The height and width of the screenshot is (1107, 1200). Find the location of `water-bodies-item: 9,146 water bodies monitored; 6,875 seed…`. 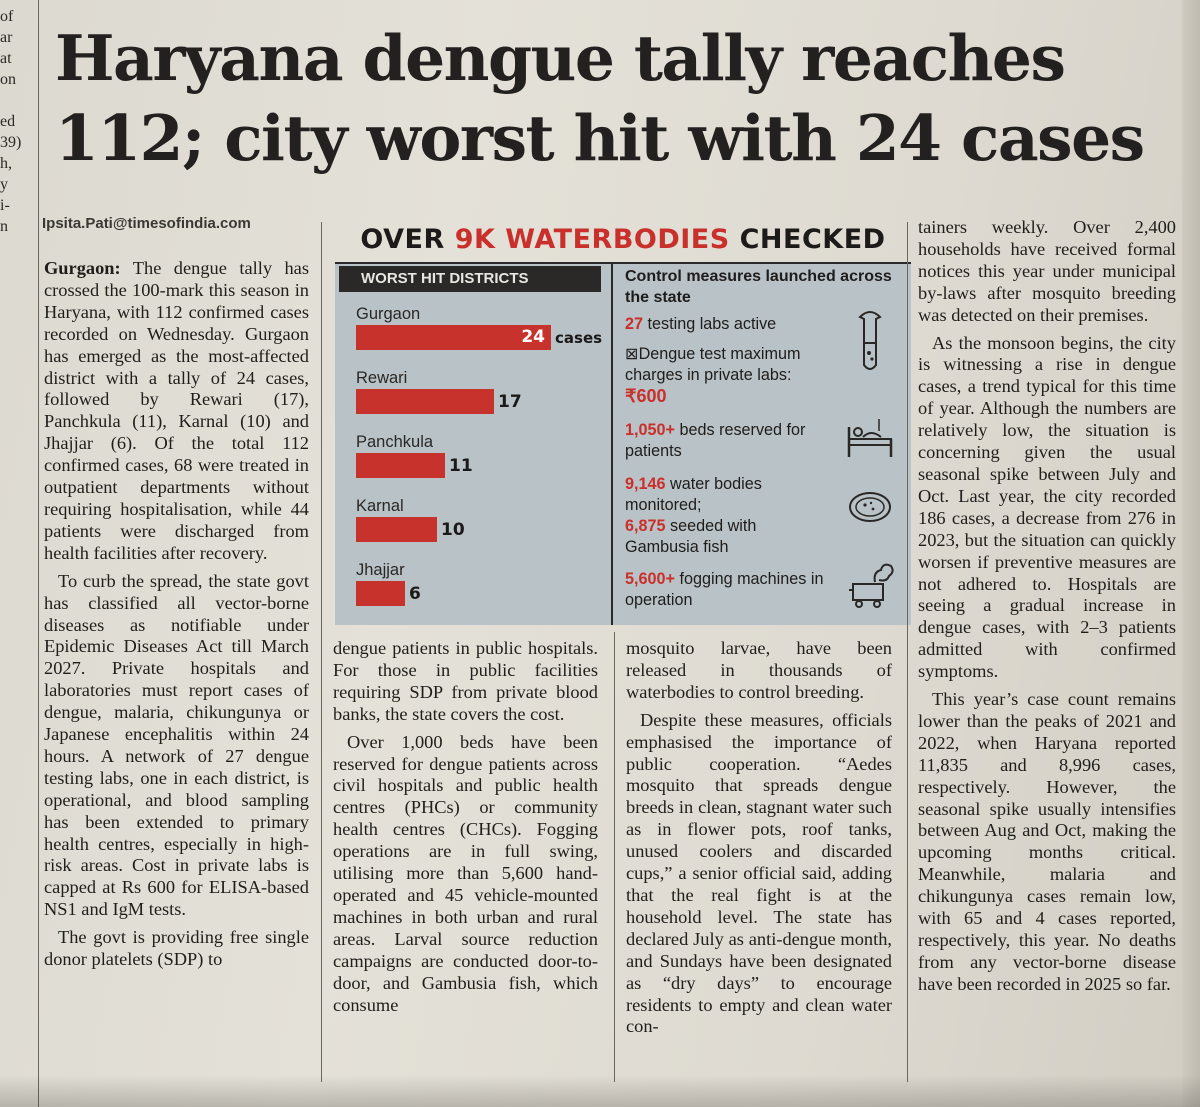

water-bodies-item: 9,146 water bodies monitored; 6,875 seed… is located at coordinates (693, 515).